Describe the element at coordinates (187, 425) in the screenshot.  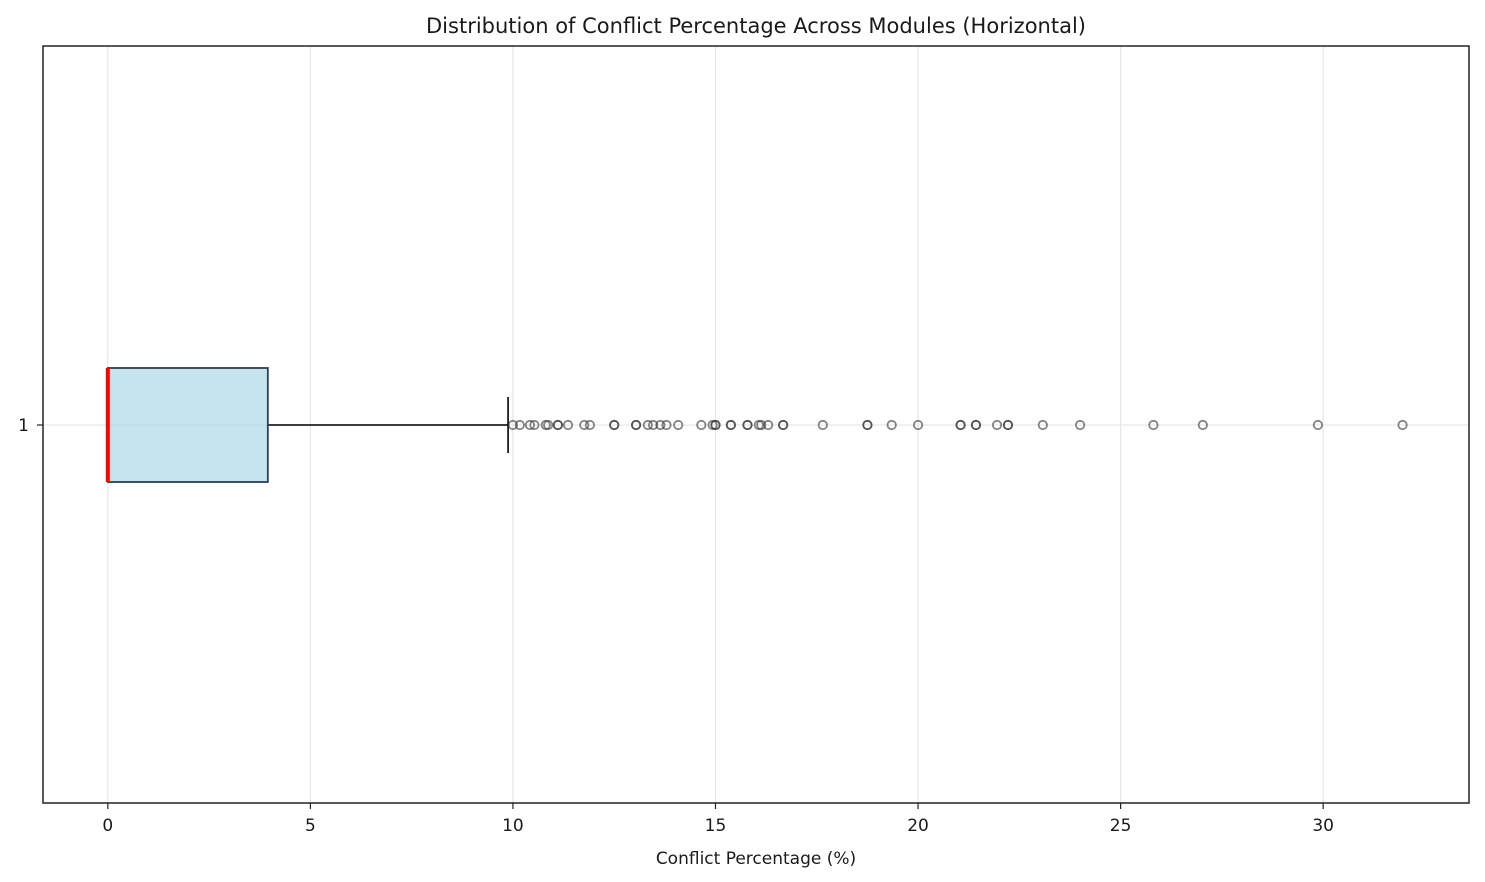
I see `interquartile-box` at that location.